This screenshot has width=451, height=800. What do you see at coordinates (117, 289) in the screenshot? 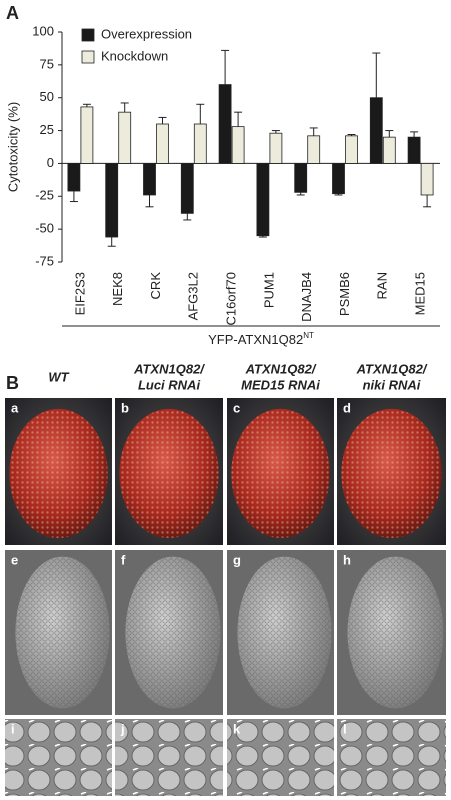
I see `x-tick-label: NEK8` at bounding box center [117, 289].